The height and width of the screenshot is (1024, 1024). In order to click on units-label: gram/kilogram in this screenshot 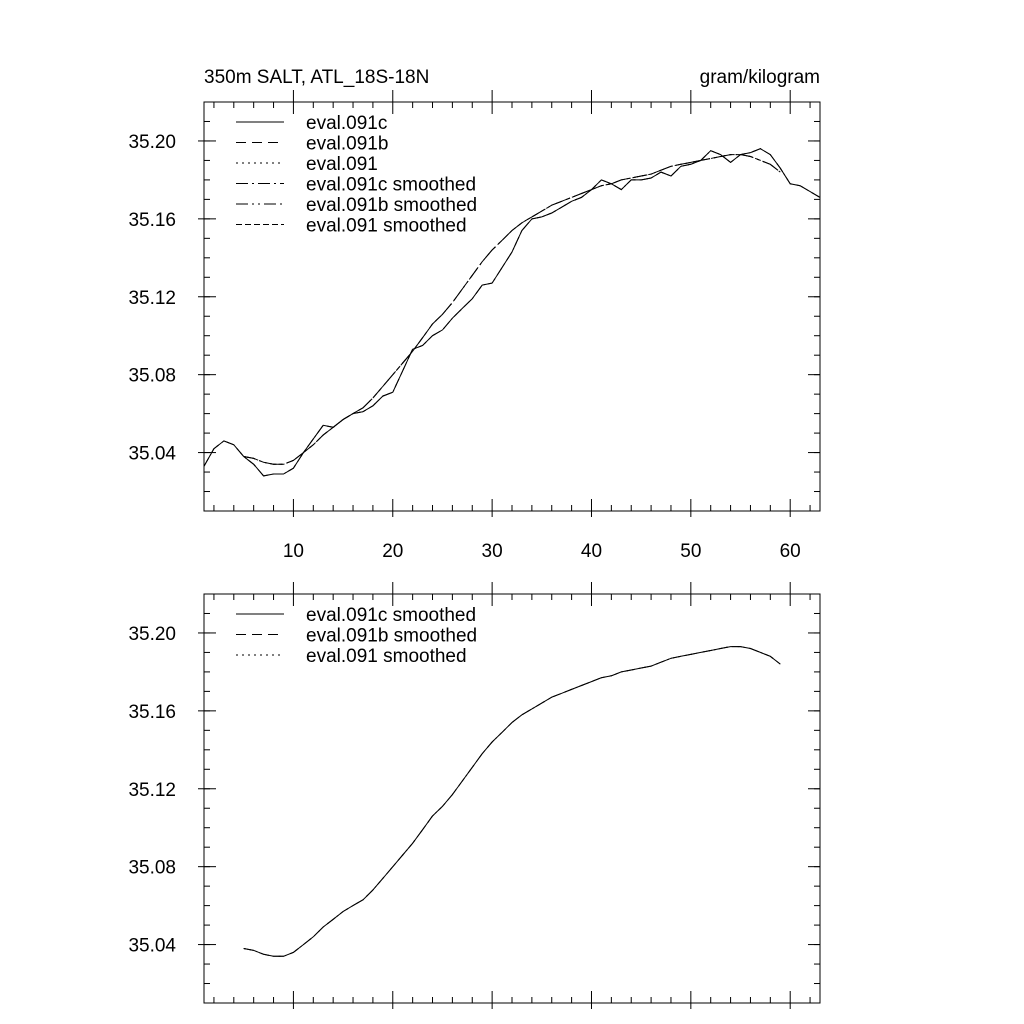, I will do `click(760, 77)`.